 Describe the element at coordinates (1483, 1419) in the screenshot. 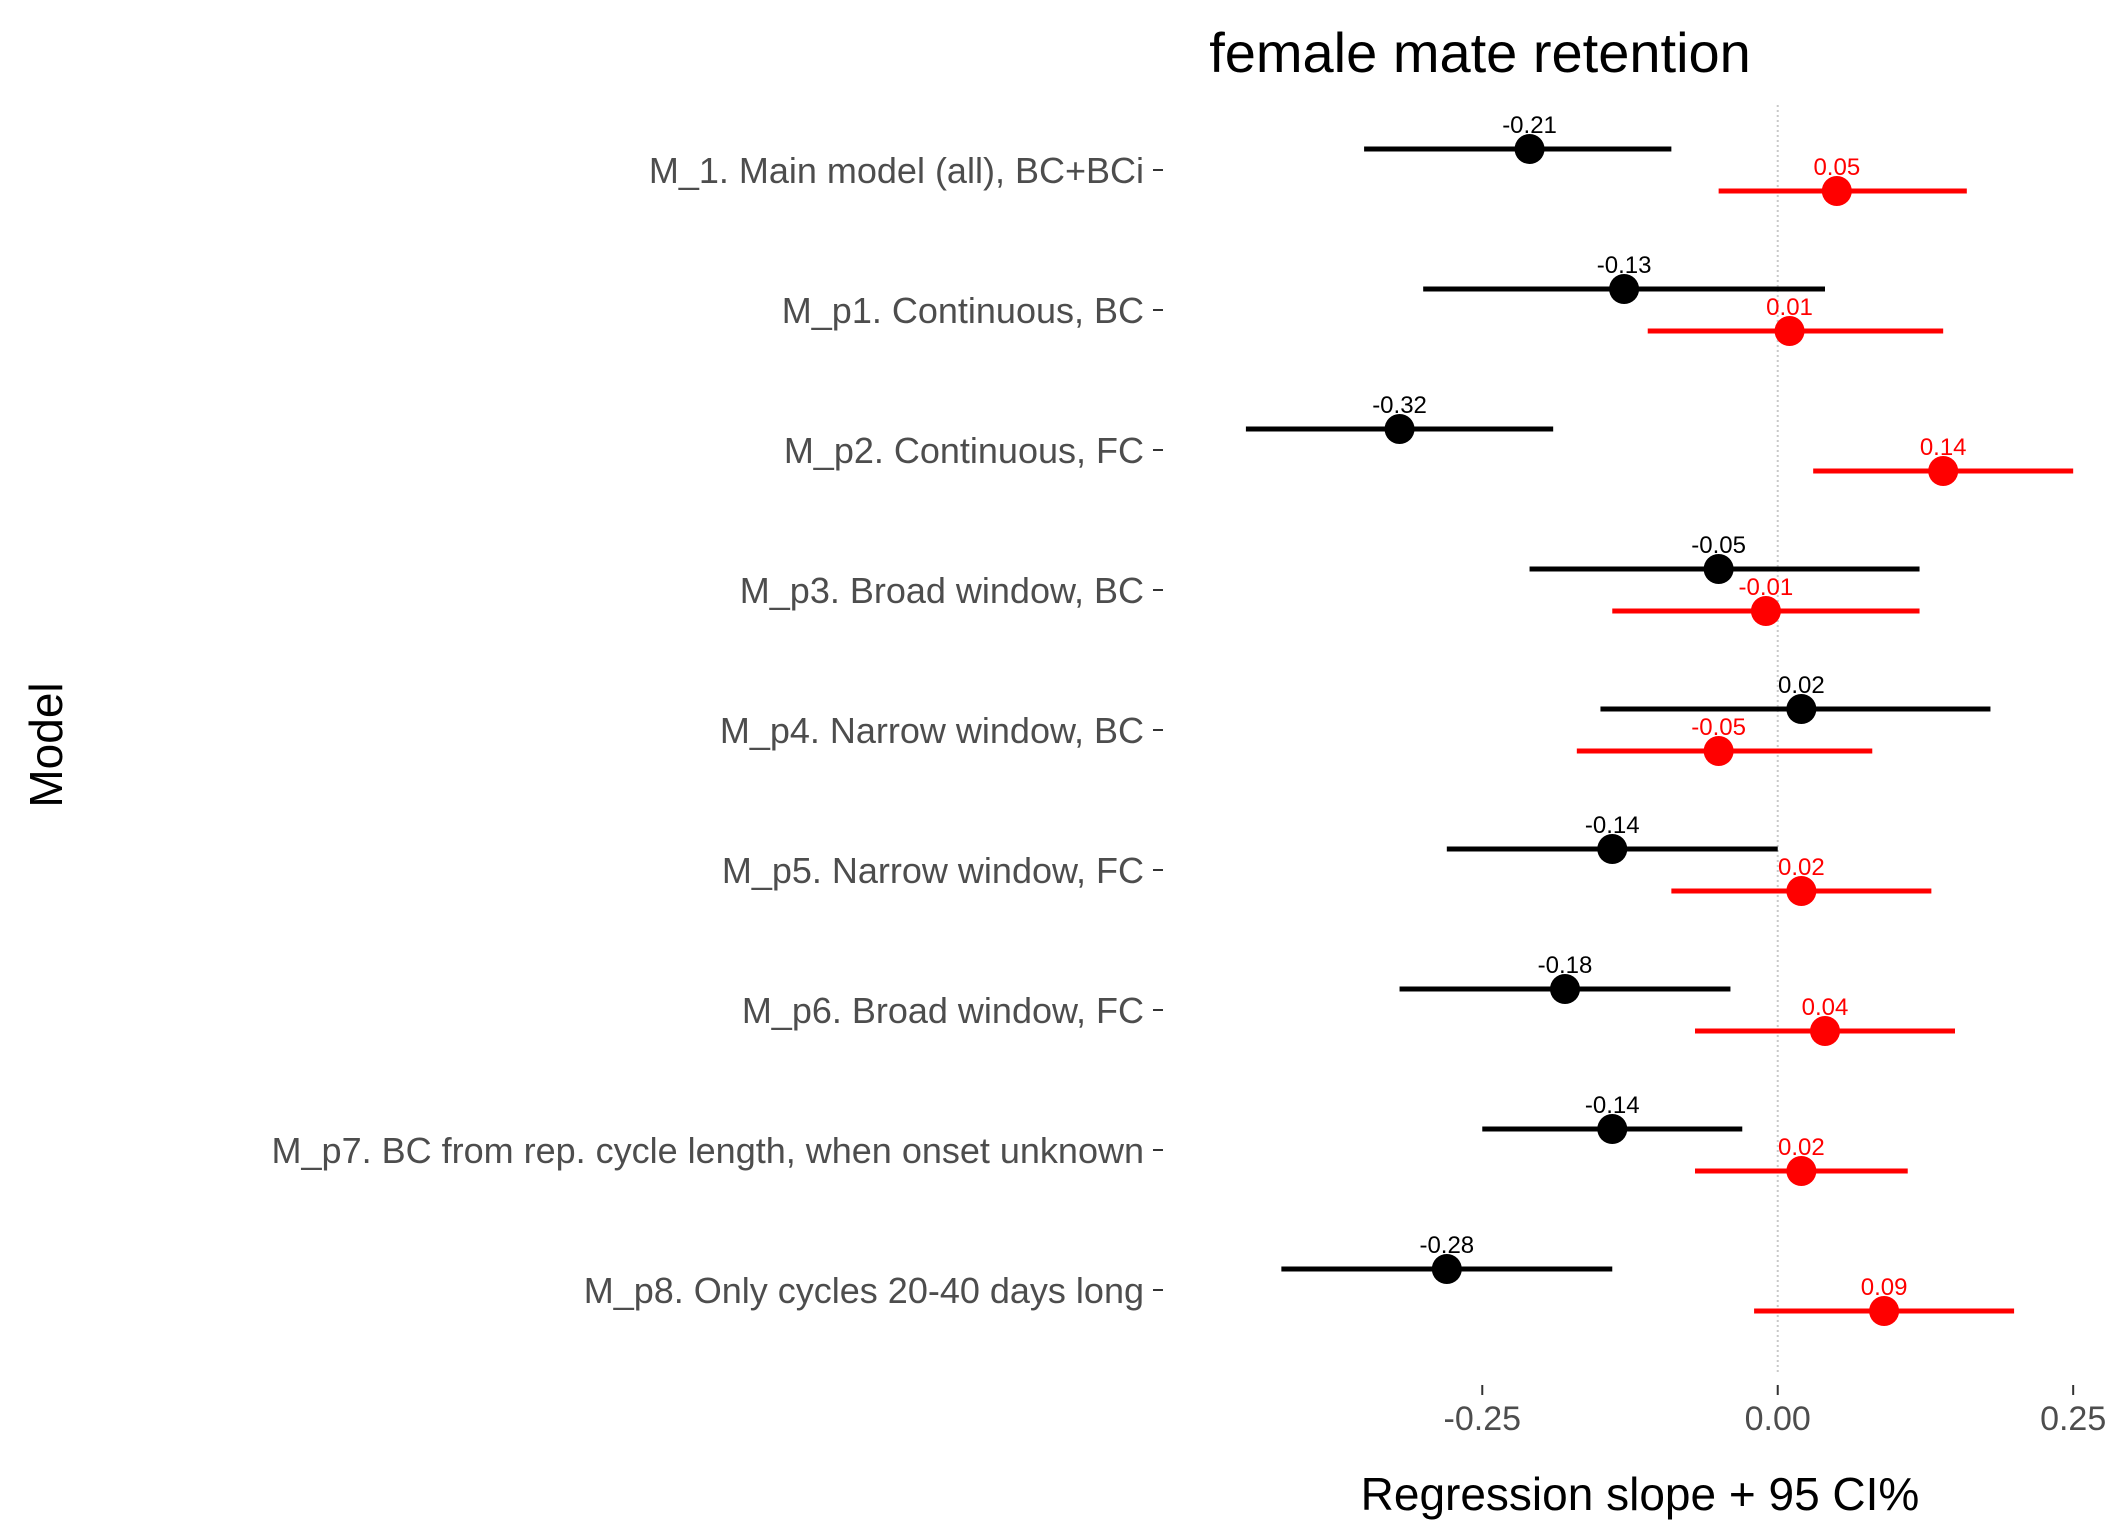

I see `x-tick-label: -0.25` at that location.